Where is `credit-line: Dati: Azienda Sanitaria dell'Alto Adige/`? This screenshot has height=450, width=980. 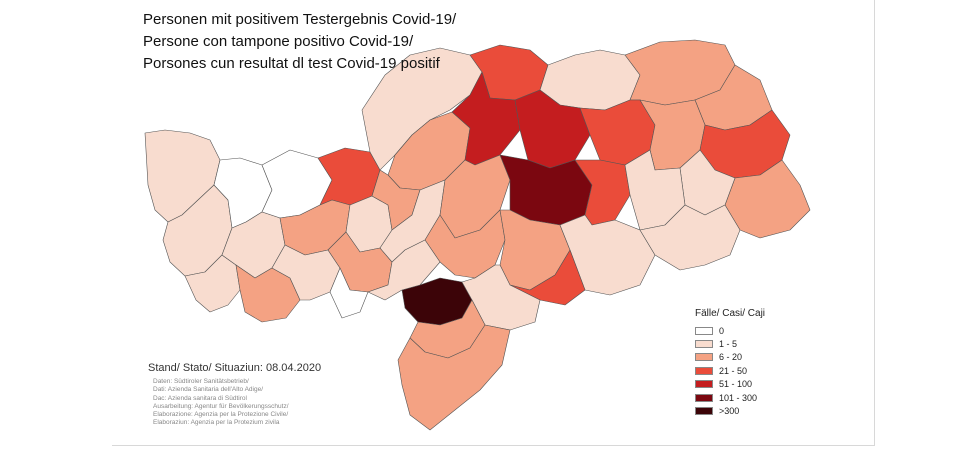
credit-line: Dati: Azienda Sanitaria dell'Alto Adige/ is located at coordinates (208, 390).